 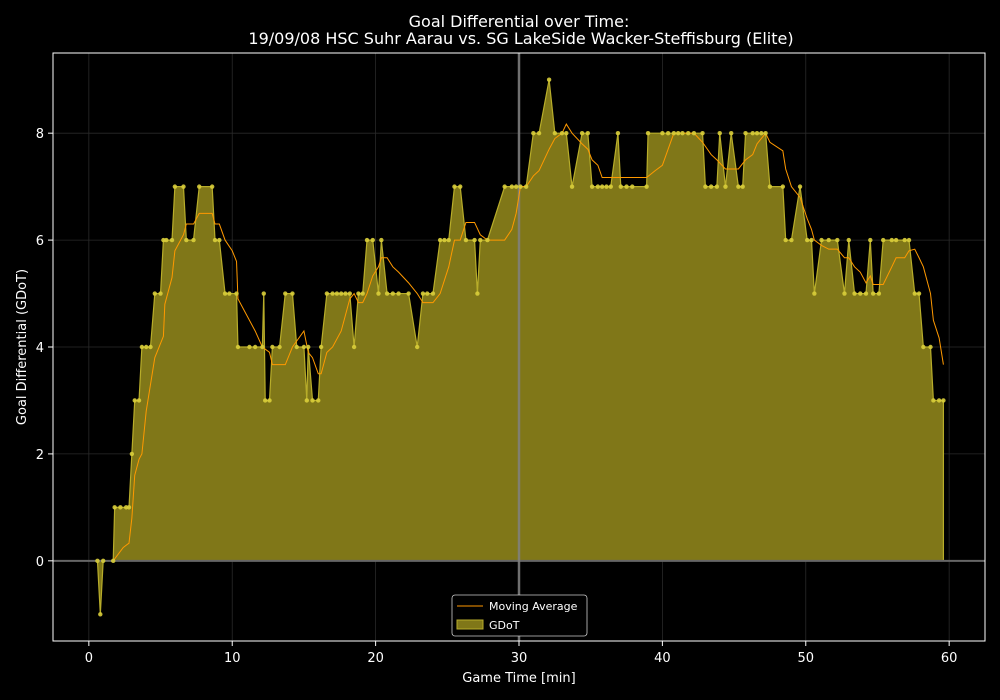 What do you see at coordinates (519, 21) in the screenshot?
I see `chart-title: Goal Differential over Time:` at bounding box center [519, 21].